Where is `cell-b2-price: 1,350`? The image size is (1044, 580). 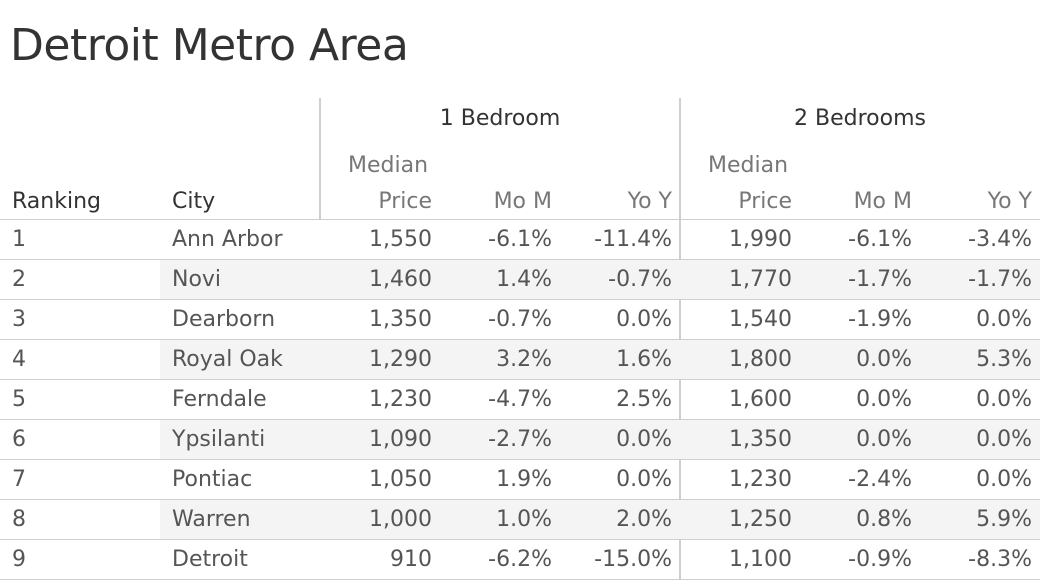
cell-b2-price: 1,350 is located at coordinates (760, 439).